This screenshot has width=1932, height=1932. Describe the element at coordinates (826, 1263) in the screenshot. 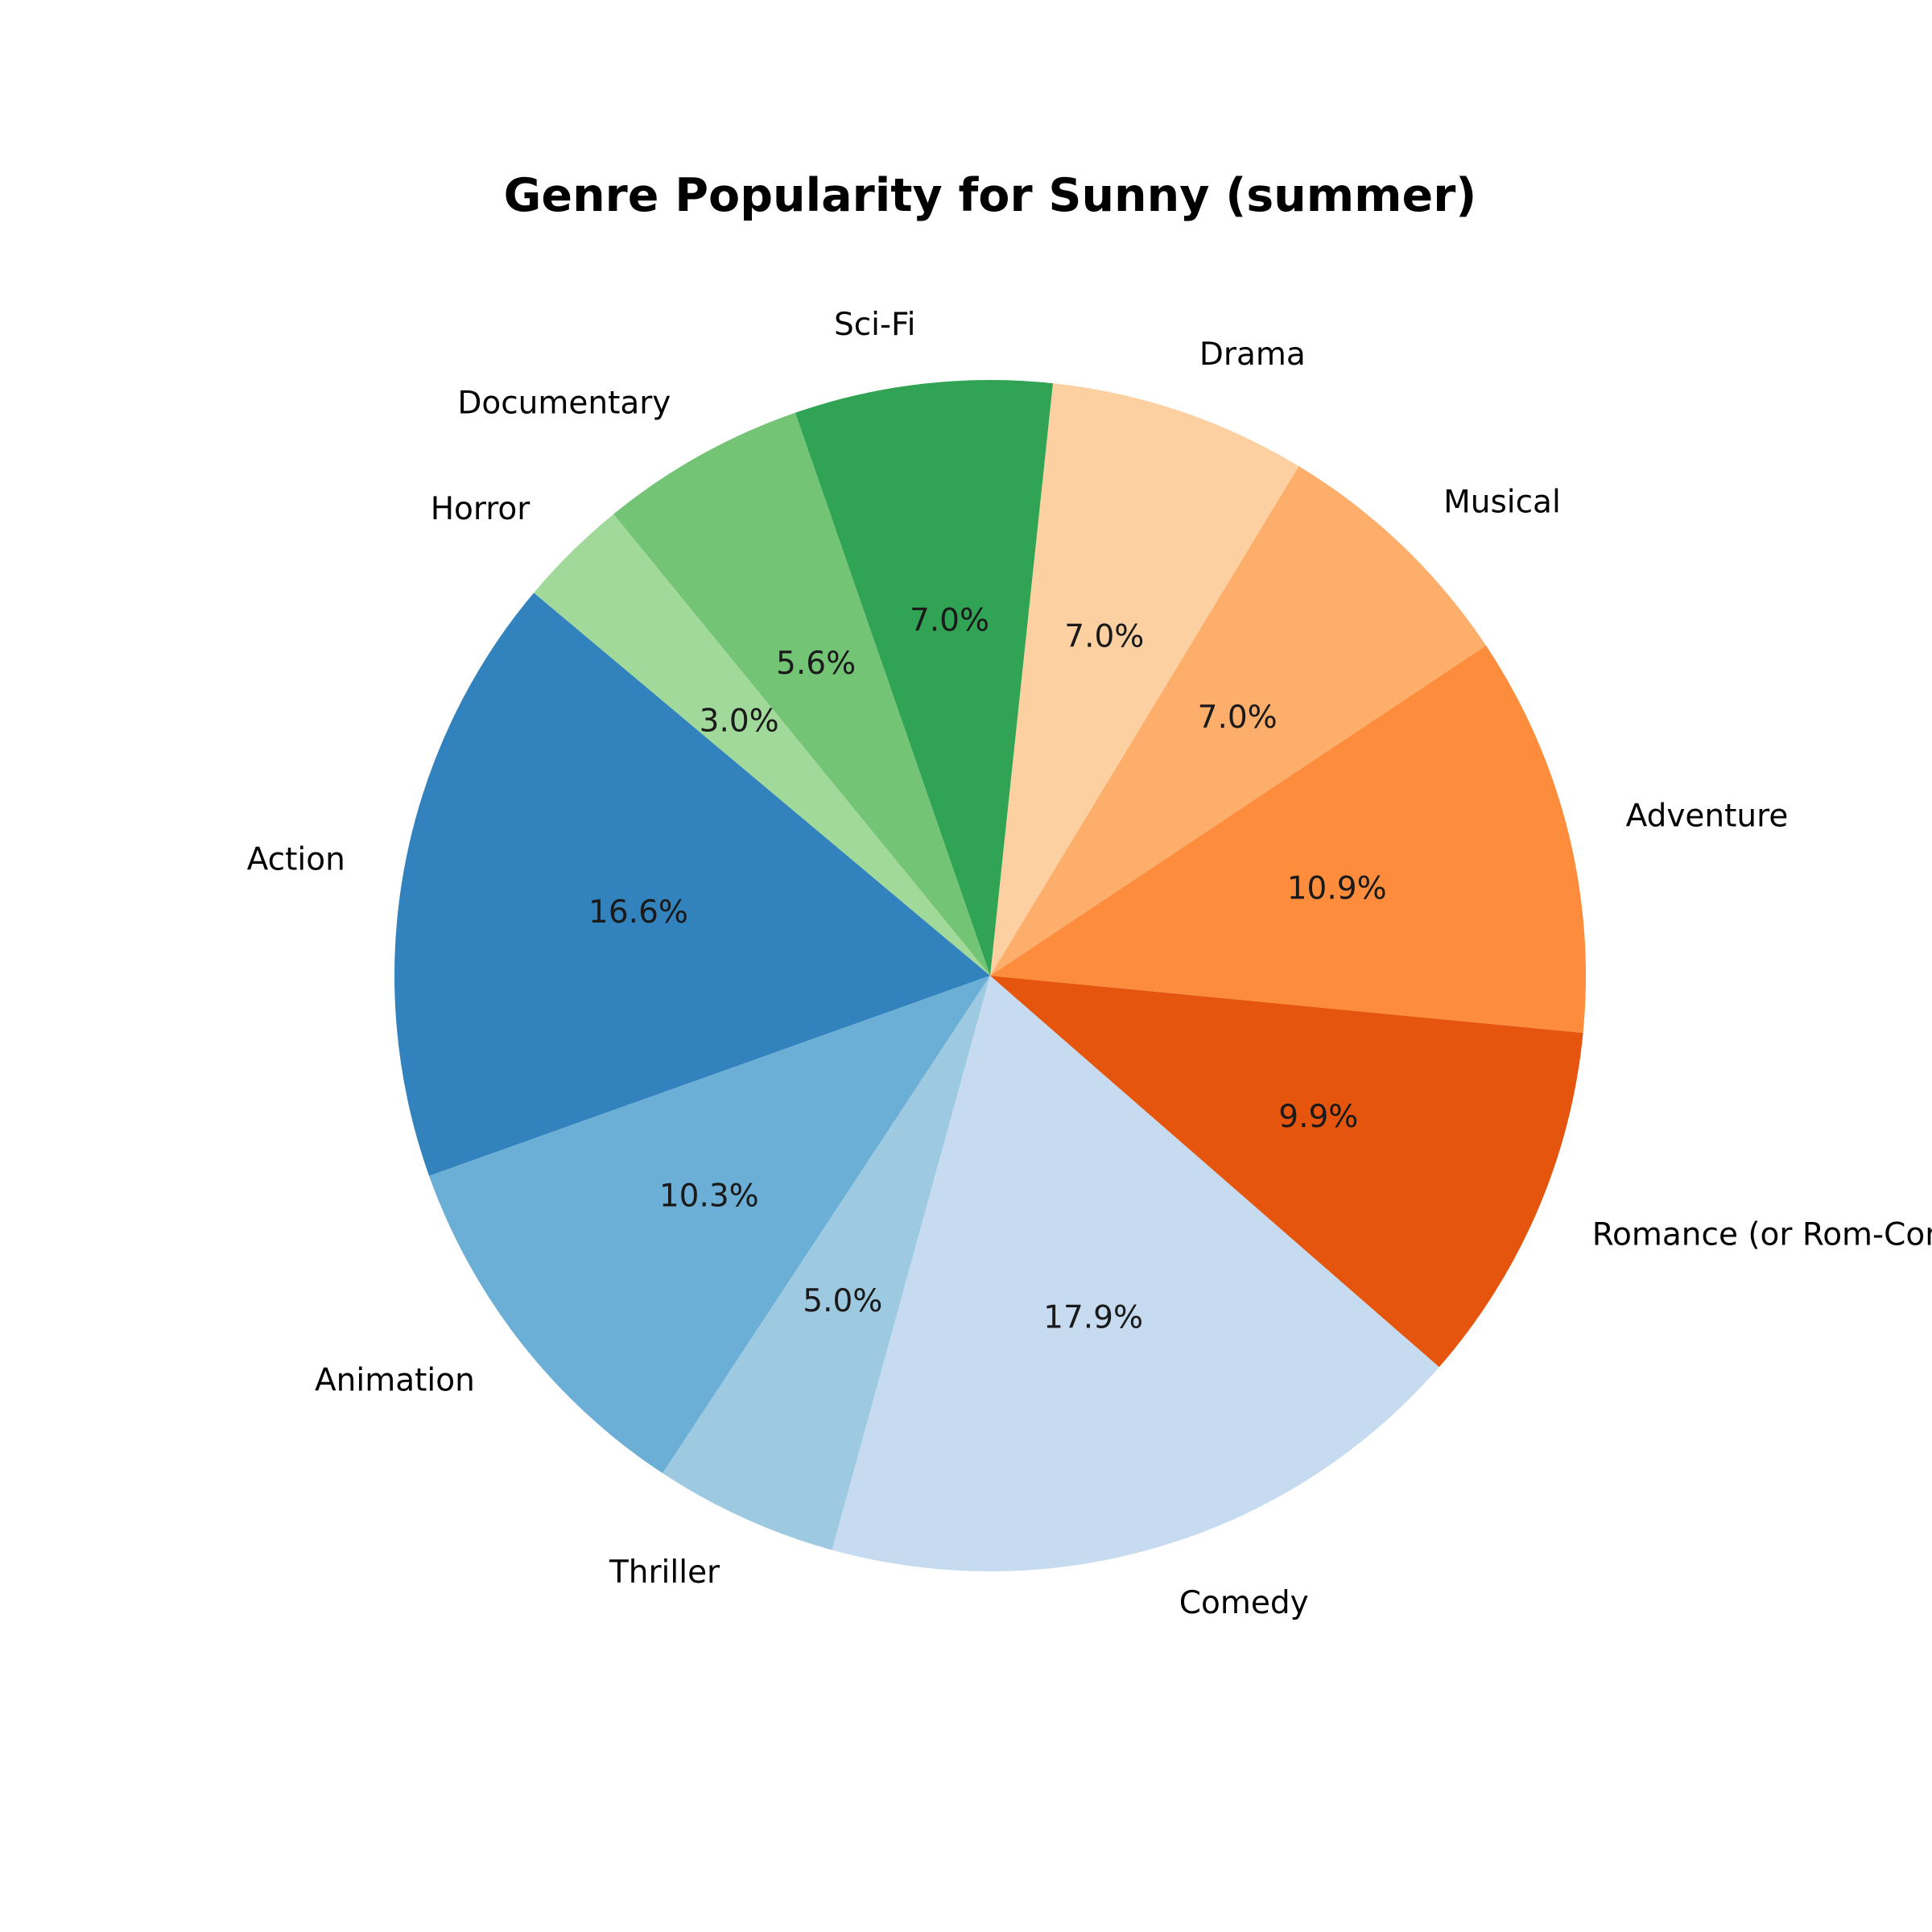

I see `pie-slice-thriller` at that location.